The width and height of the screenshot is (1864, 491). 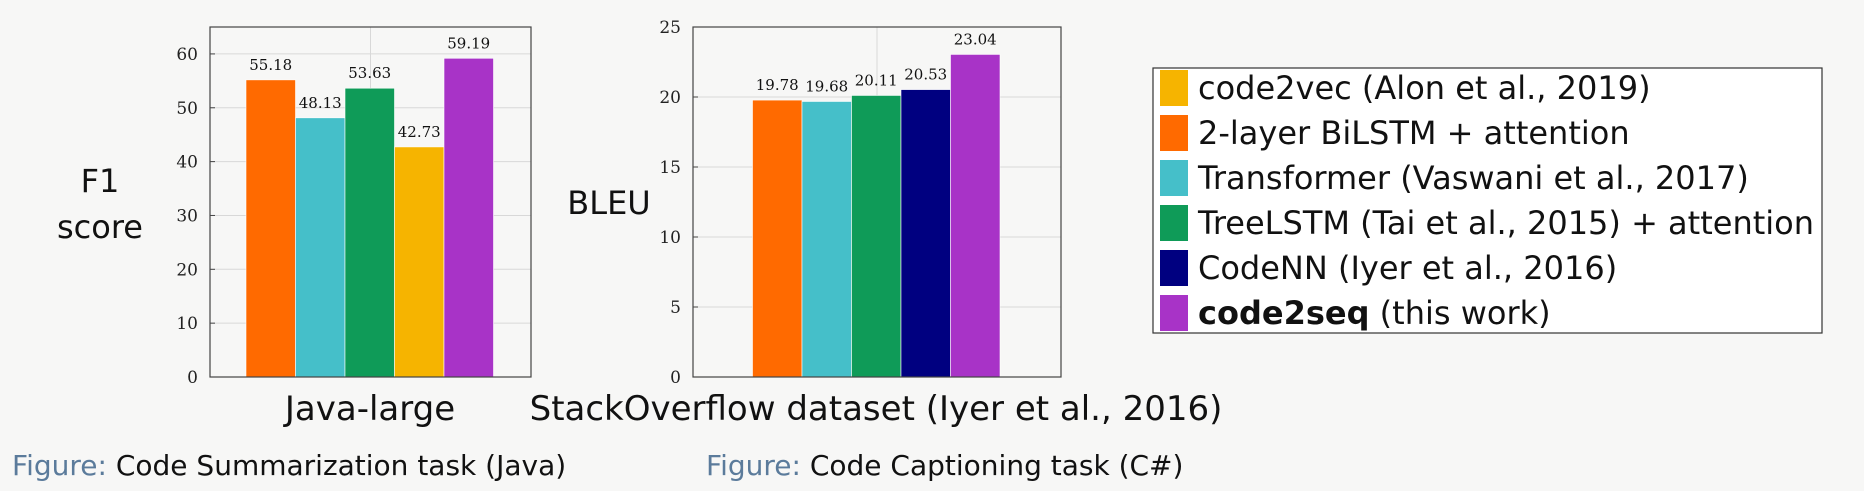 What do you see at coordinates (675, 308) in the screenshot?
I see `y-tick-label: 5` at bounding box center [675, 308].